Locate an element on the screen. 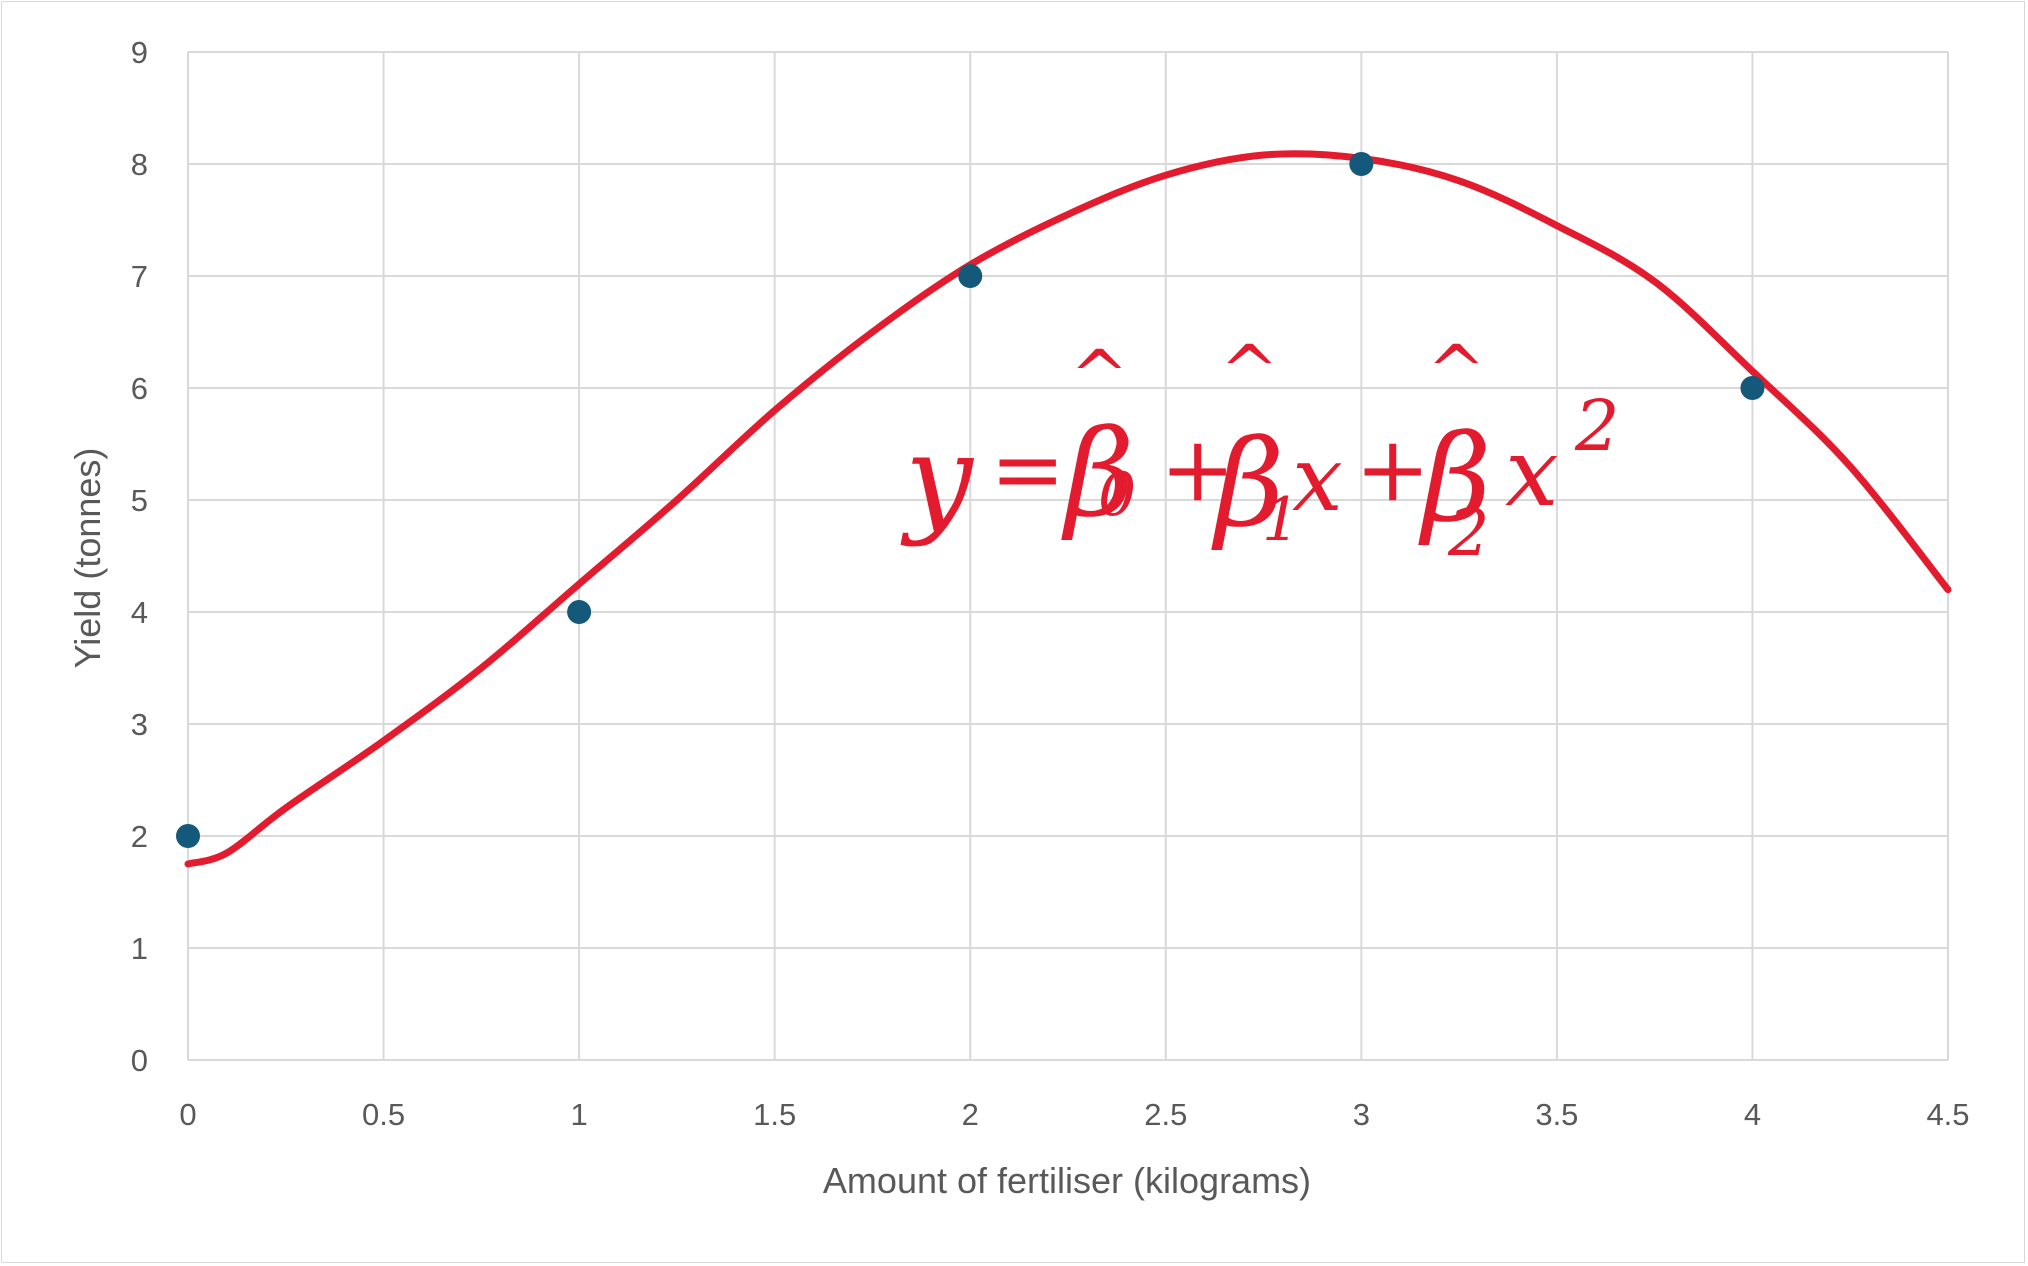  x-tick-label: 3 is located at coordinates (1361, 1114).